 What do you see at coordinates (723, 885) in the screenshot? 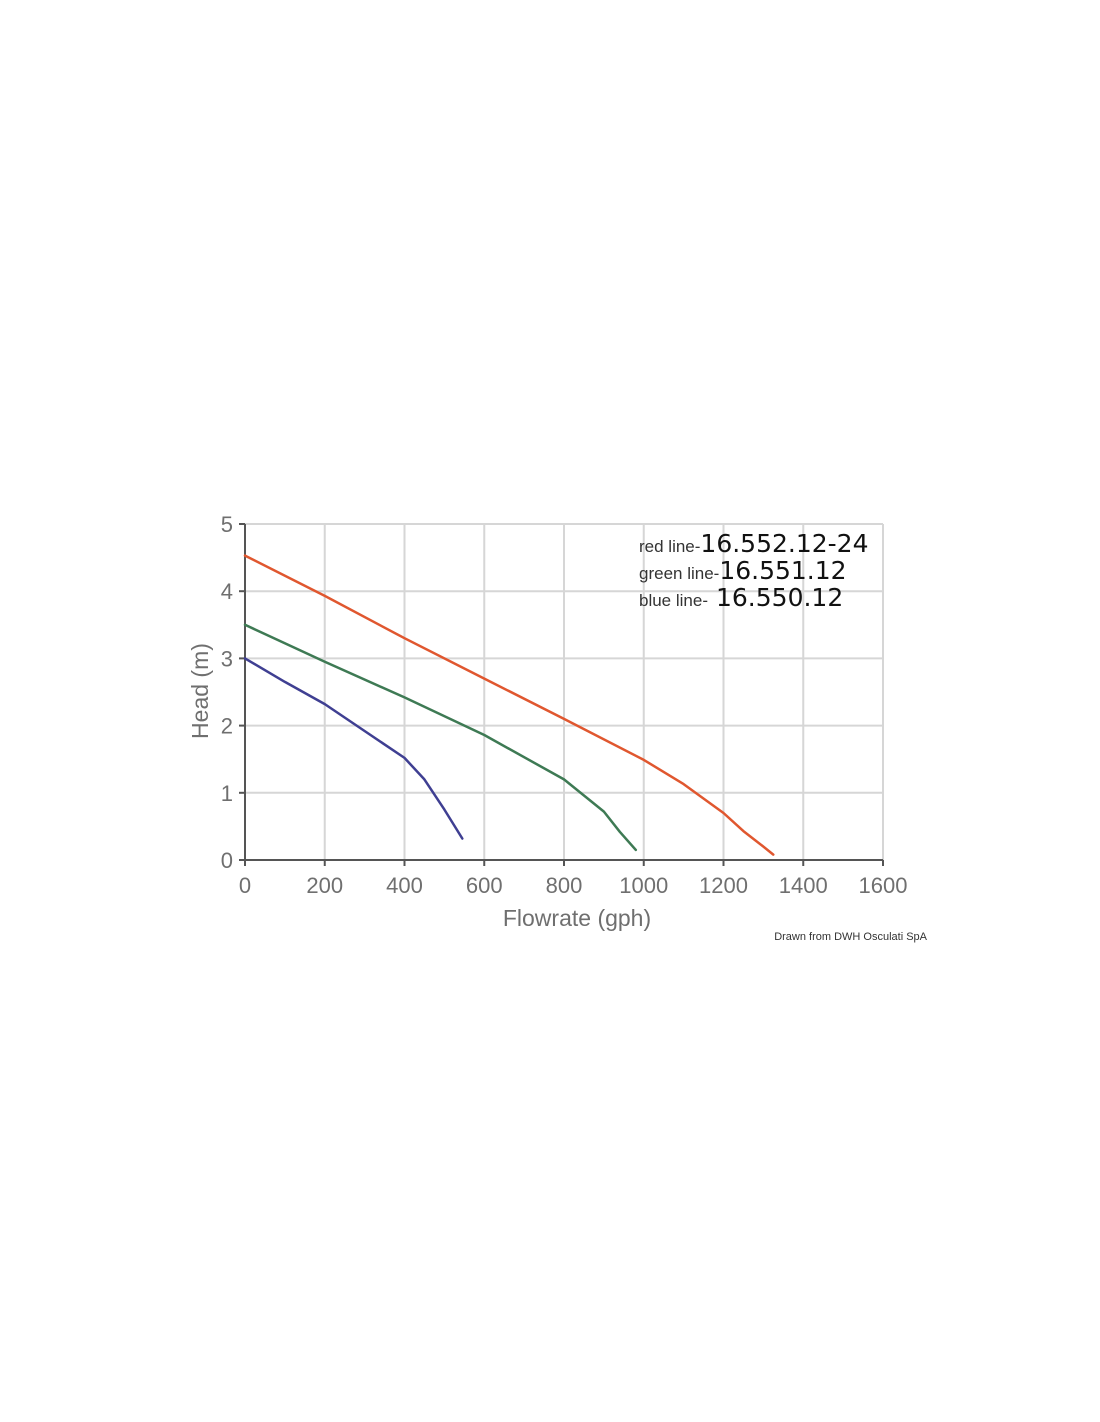
I see `x-tick-label-6: 1200` at bounding box center [723, 885].